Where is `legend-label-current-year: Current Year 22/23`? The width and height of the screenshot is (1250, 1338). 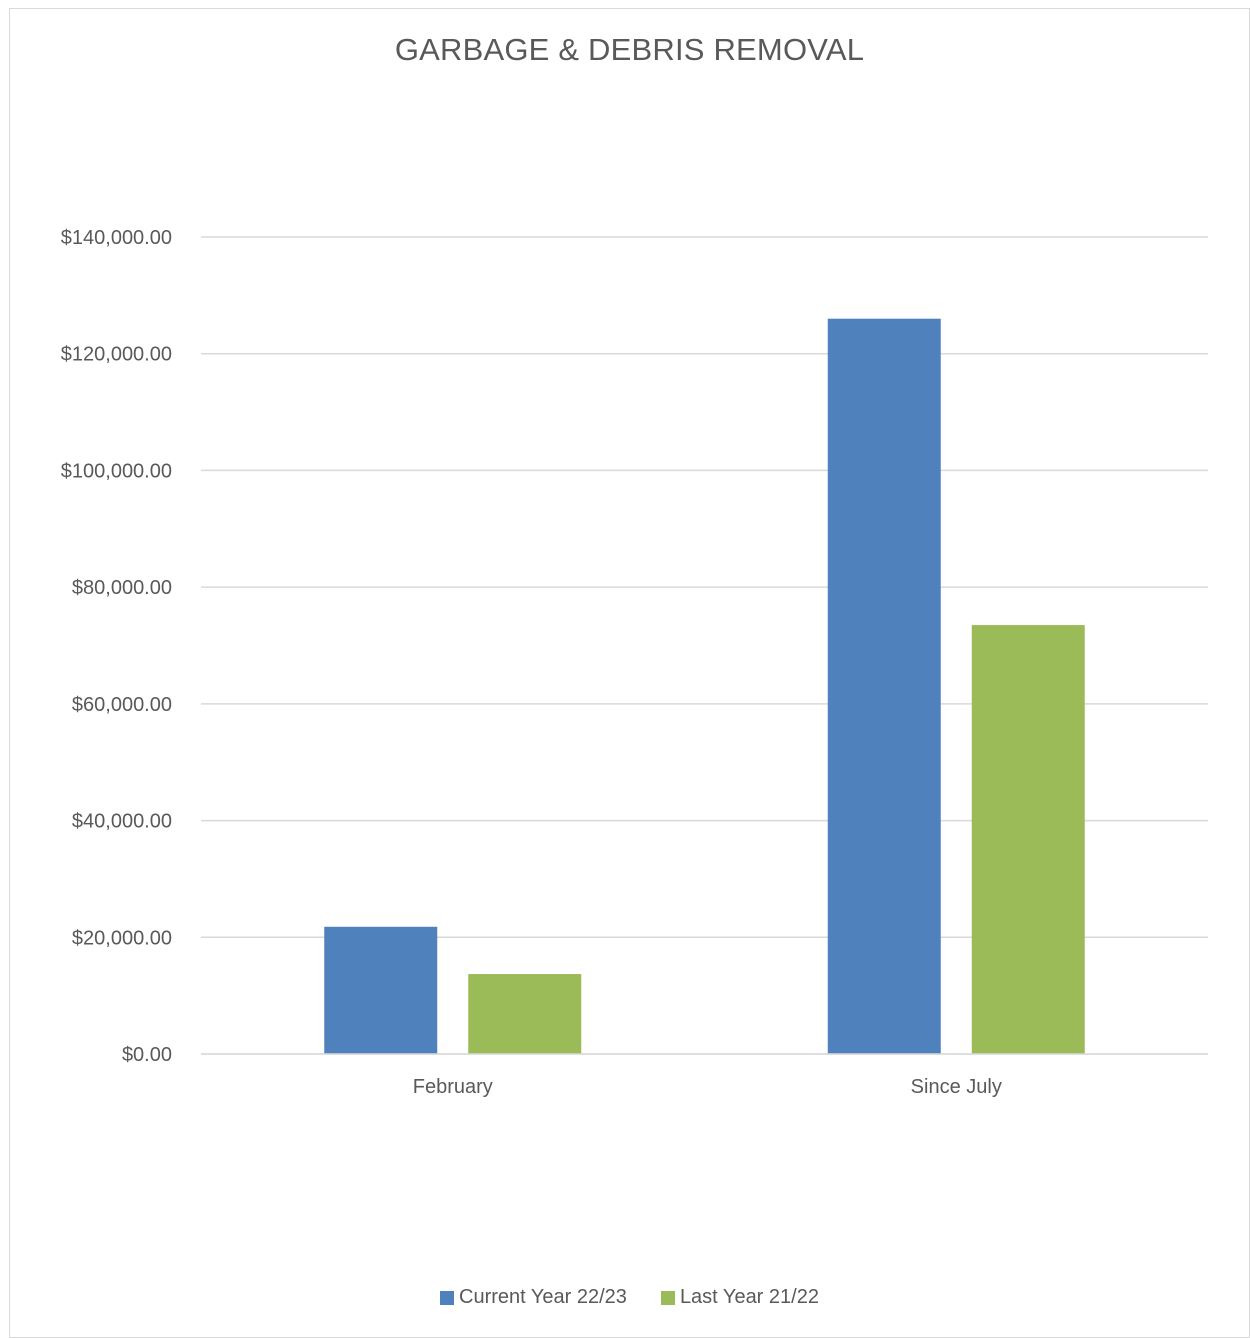 legend-label-current-year: Current Year 22/23 is located at coordinates (543, 1297).